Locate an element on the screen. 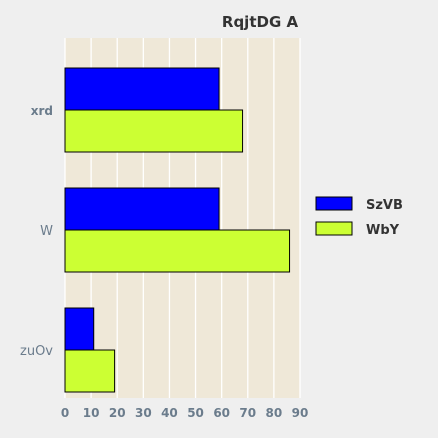 The width and height of the screenshot is (438, 438). x-tick-label: 60 is located at coordinates (221, 413).